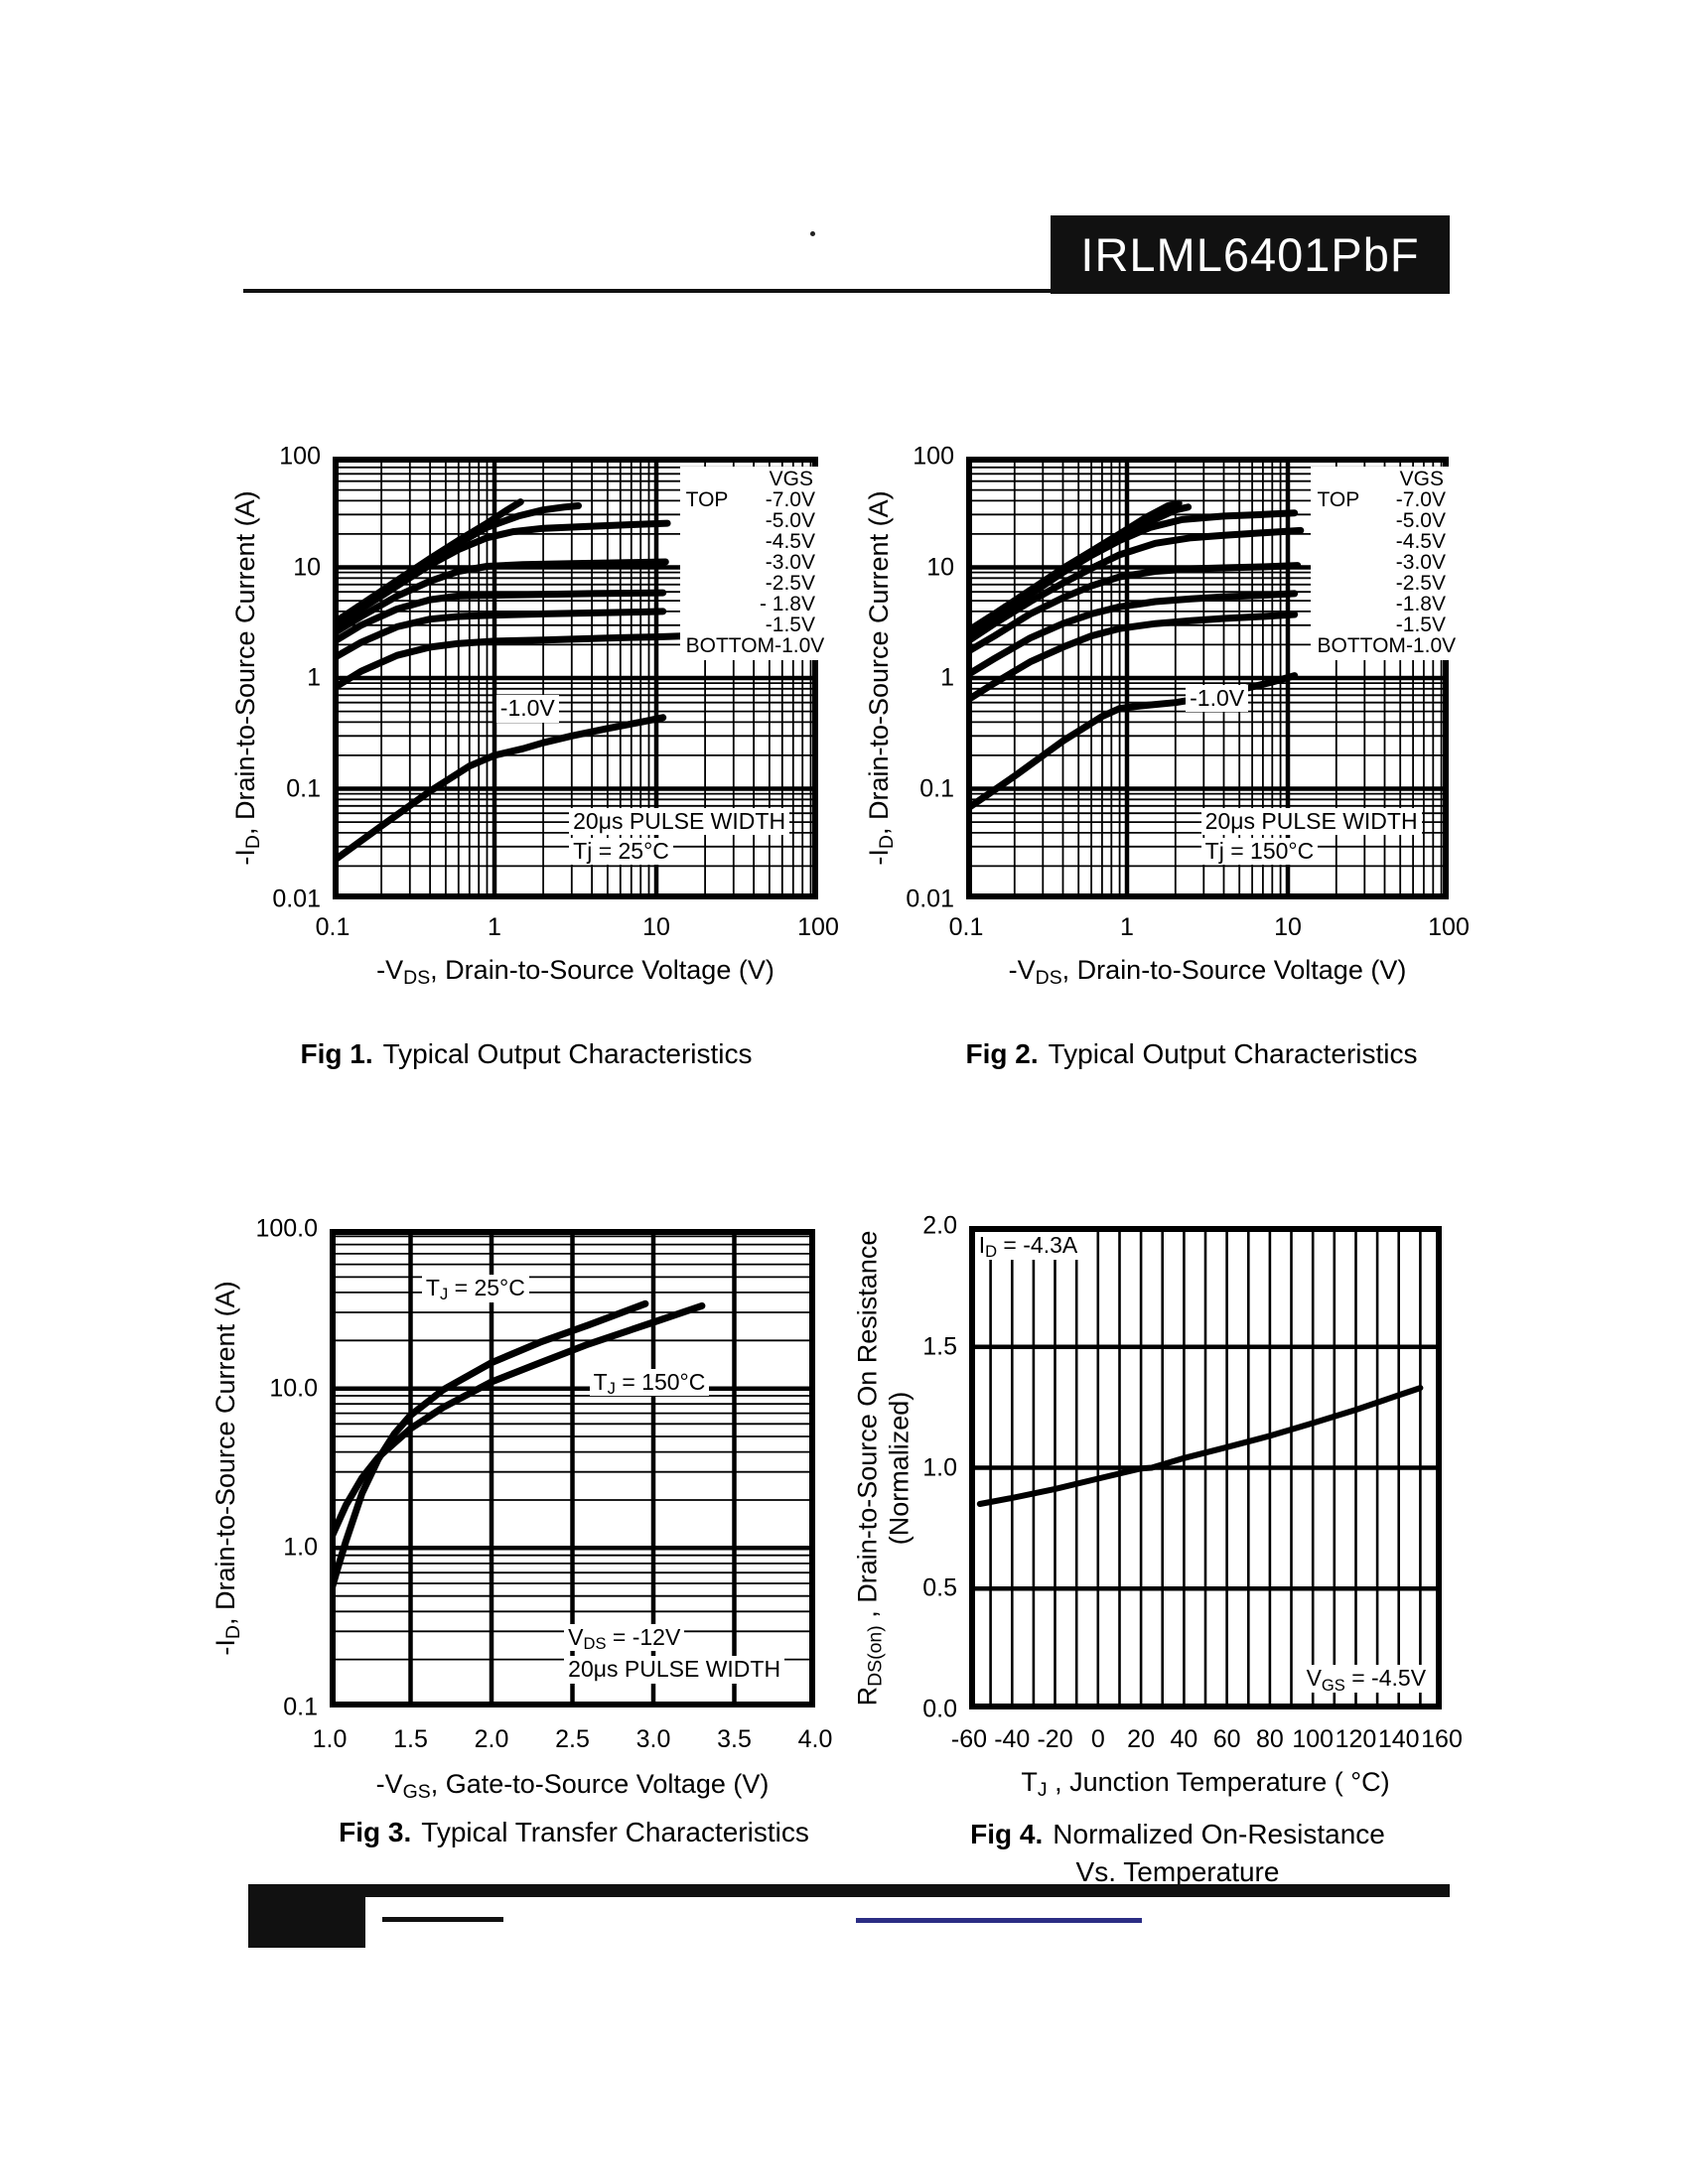 The image size is (1688, 2184). Describe the element at coordinates (330, 1739) in the screenshot. I see `fig3-xtick-1.0: 1.0` at that location.